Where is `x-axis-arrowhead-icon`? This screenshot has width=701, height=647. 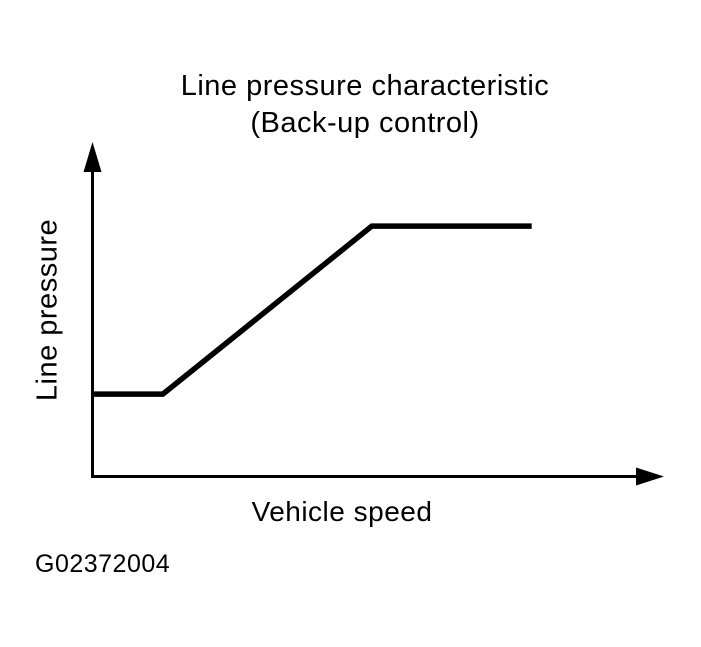
x-axis-arrowhead-icon is located at coordinates (650, 476).